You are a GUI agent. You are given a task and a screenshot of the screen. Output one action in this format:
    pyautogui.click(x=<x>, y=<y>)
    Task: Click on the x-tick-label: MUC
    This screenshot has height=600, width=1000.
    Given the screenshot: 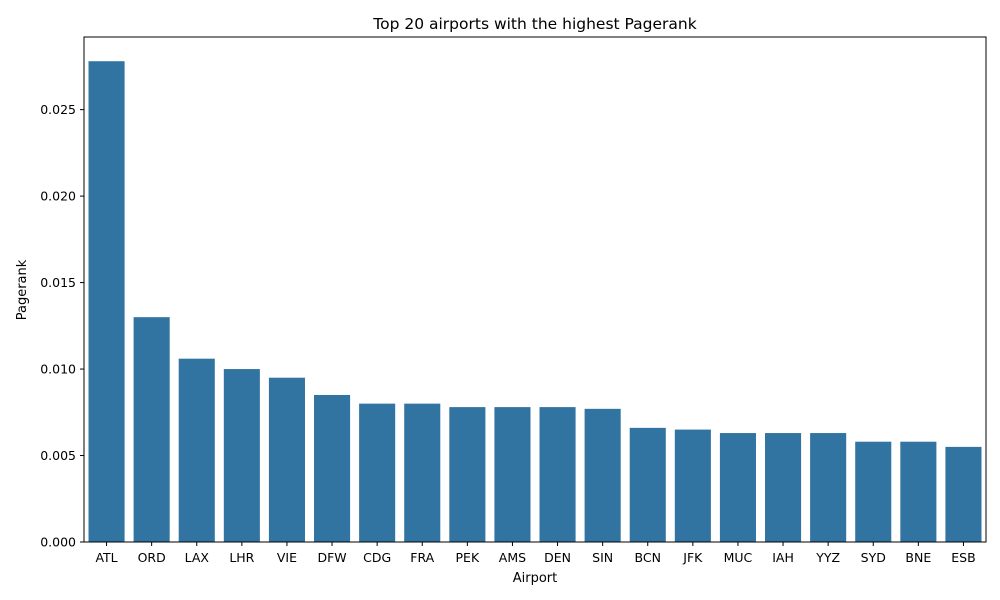 What is the action you would take?
    pyautogui.click(x=738, y=557)
    